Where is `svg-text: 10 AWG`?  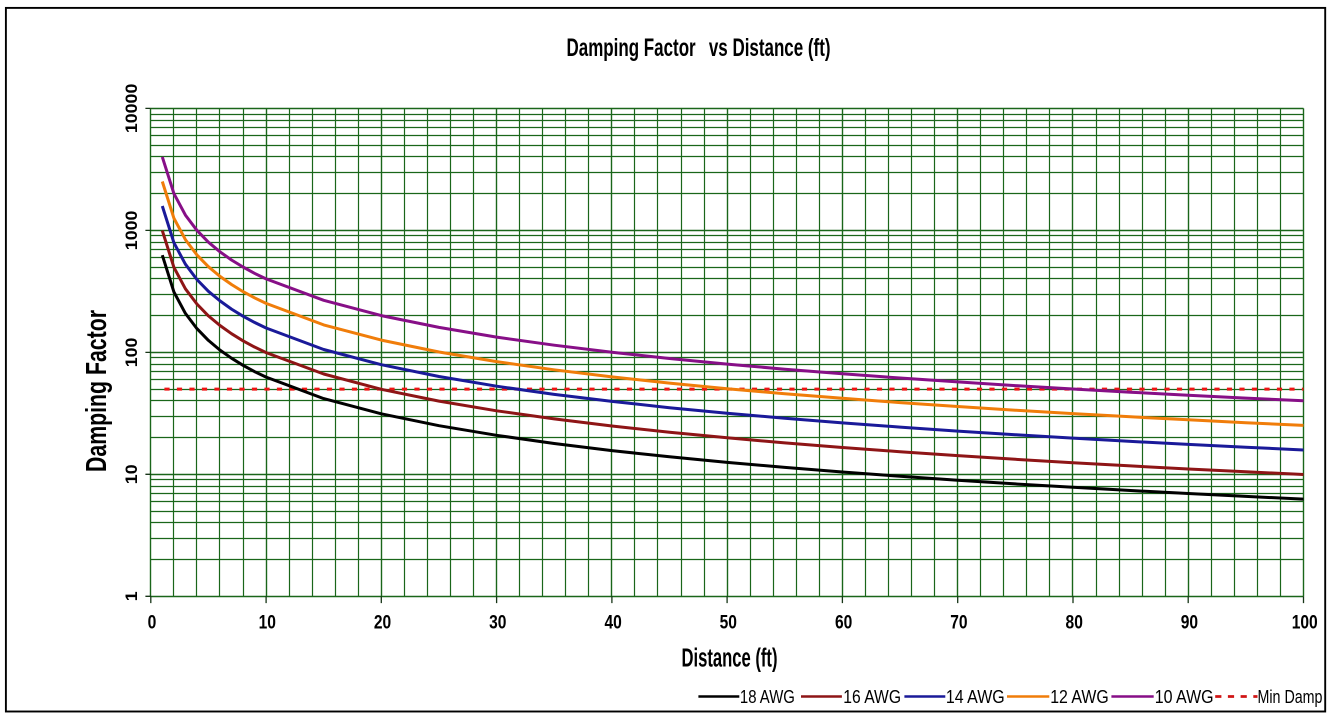 svg-text: 10 AWG is located at coordinates (1184, 697).